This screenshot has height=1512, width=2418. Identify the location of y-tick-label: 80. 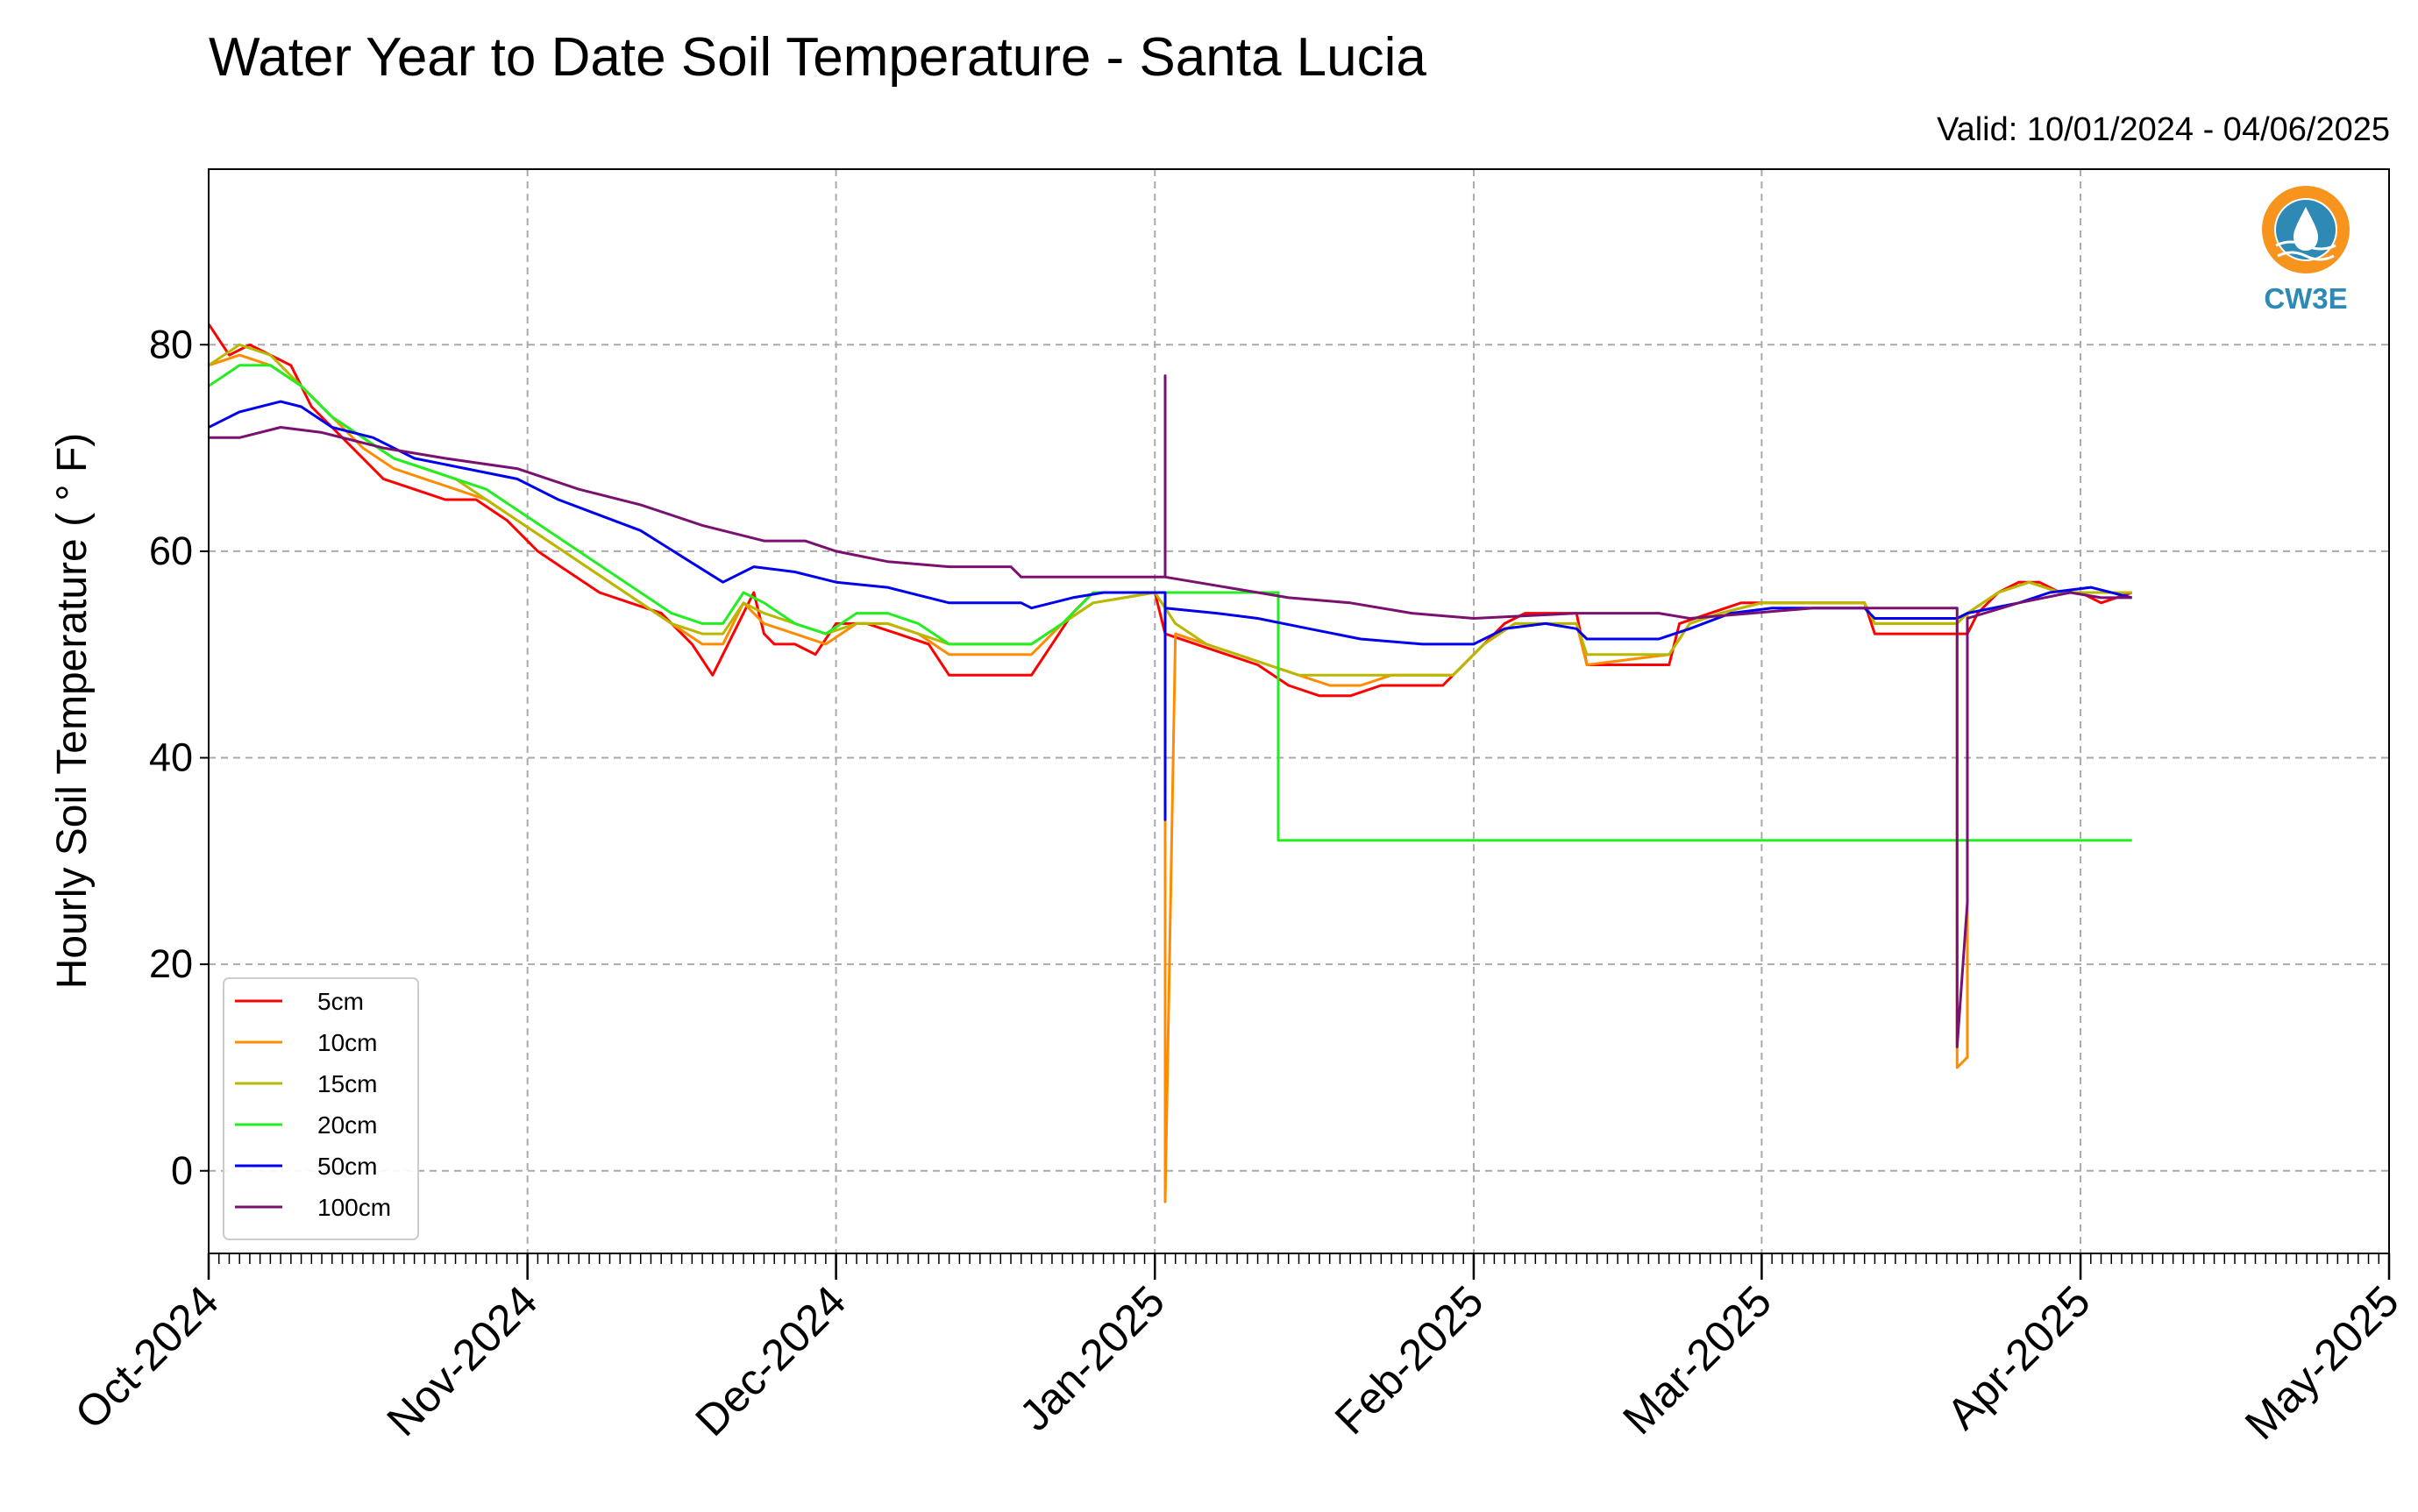
(171, 344).